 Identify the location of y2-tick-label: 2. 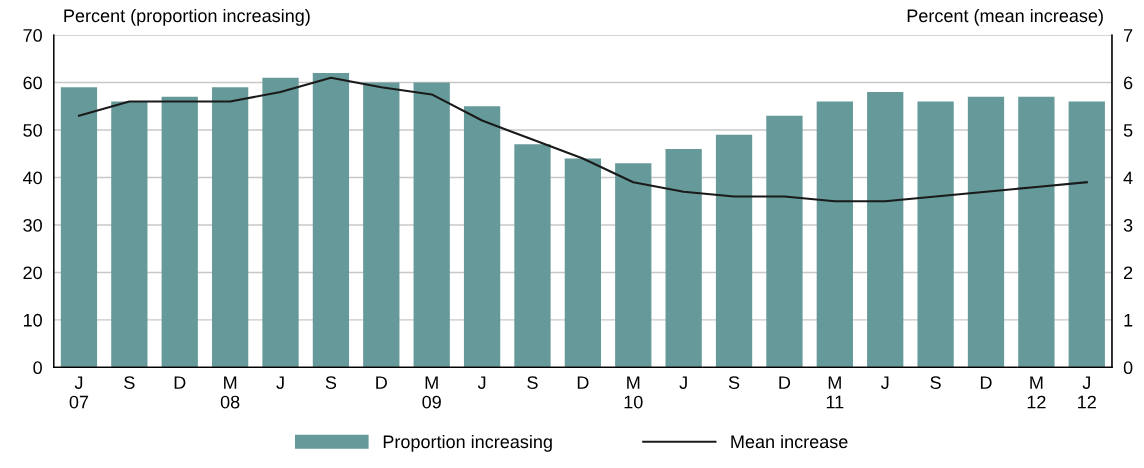
(1128, 272).